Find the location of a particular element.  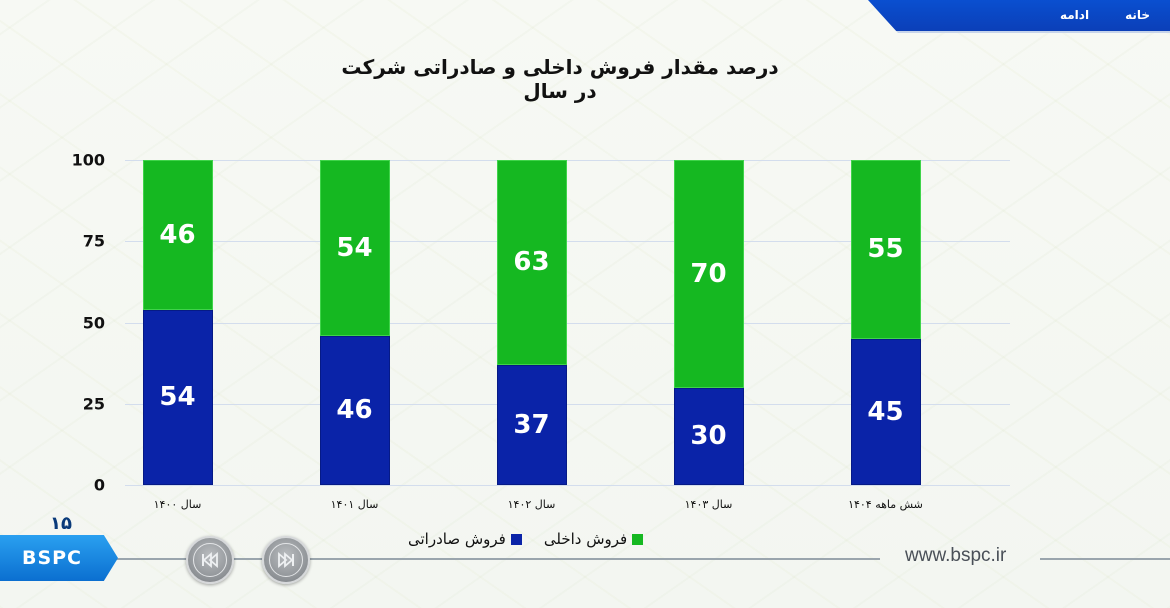

next-slide-button is located at coordinates (286, 560).